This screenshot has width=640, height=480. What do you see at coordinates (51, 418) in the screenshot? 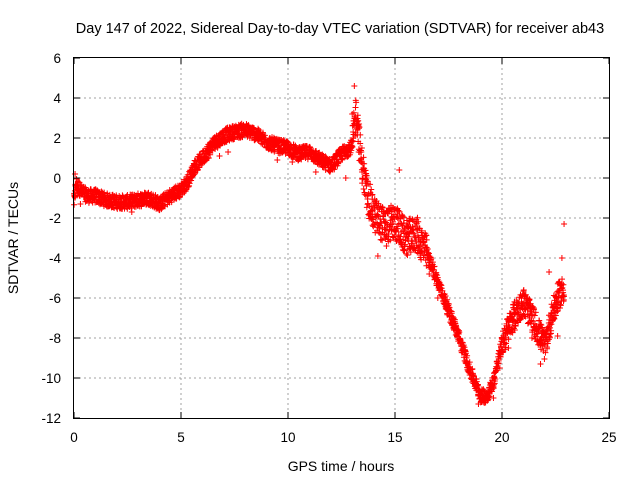
I see `y-tick-label: -12` at bounding box center [51, 418].